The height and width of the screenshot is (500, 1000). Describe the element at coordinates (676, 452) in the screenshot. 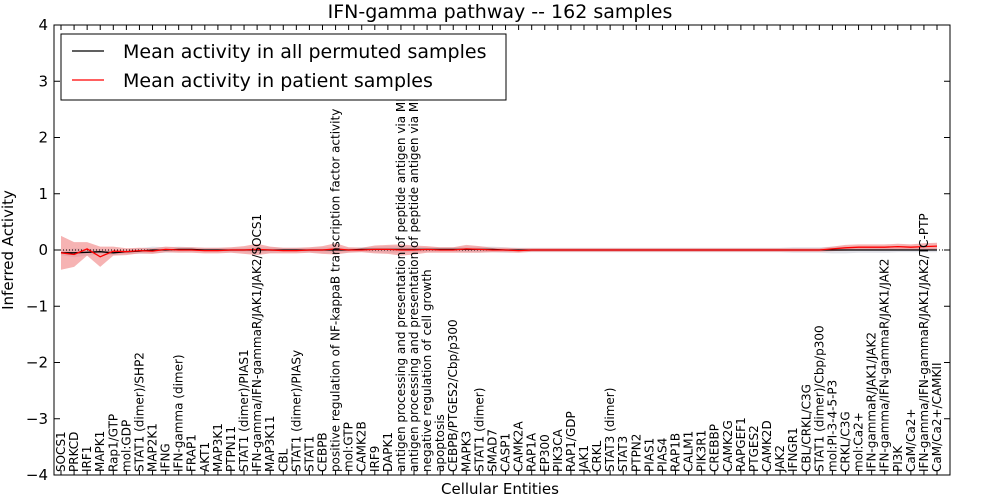

I see `category-label: RAP1B` at that location.